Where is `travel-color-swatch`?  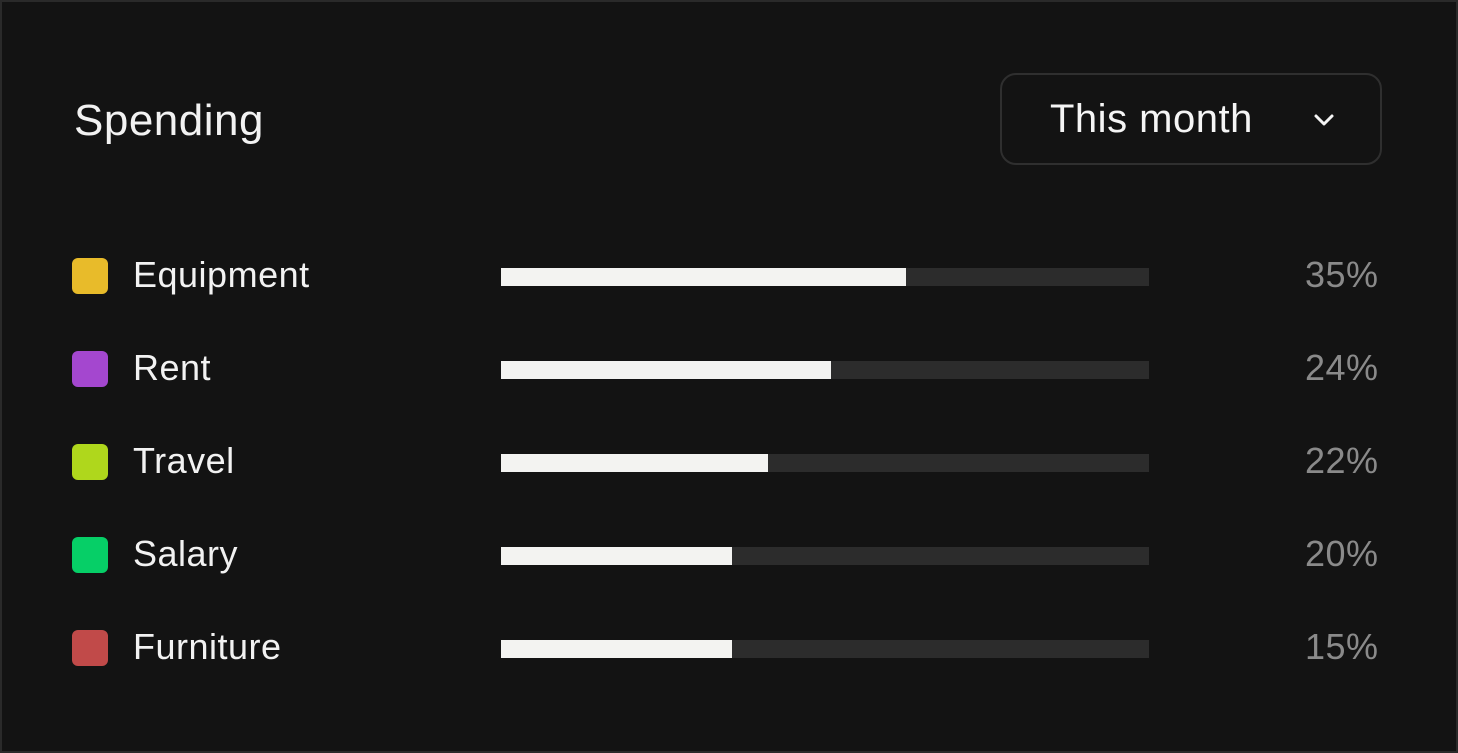 travel-color-swatch is located at coordinates (90, 462).